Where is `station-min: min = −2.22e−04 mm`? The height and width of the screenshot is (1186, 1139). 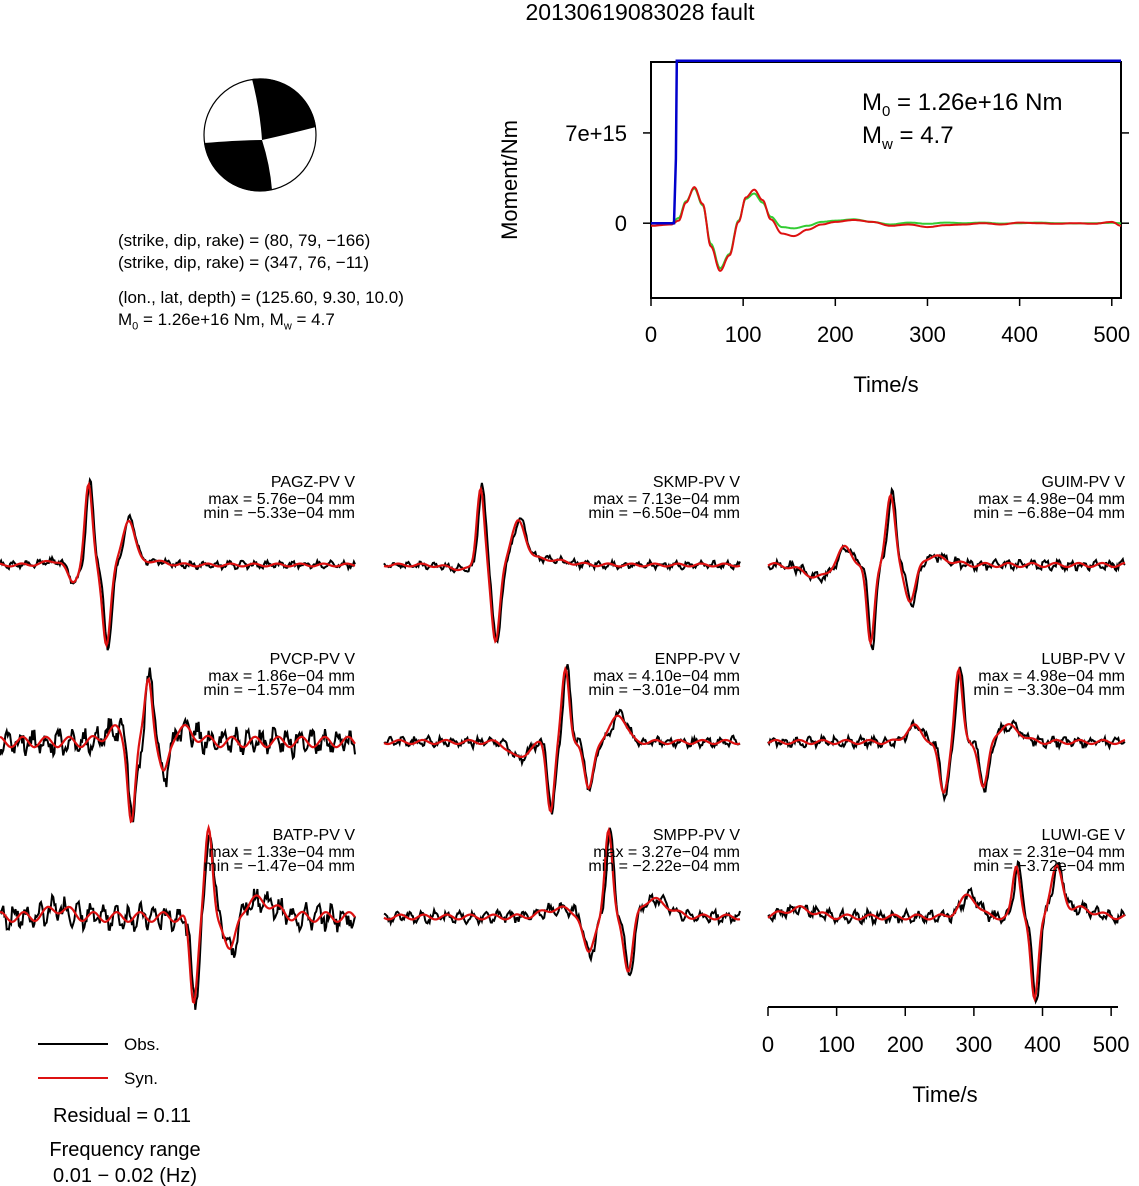 station-min: min = −2.22e−04 mm is located at coordinates (664, 866).